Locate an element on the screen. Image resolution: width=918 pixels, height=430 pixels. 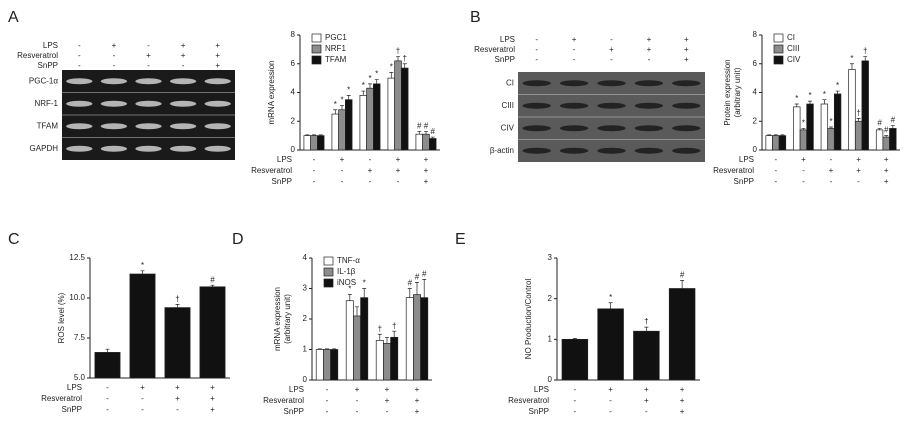
y-tick-label: 2 is located at coordinates (293, 120).